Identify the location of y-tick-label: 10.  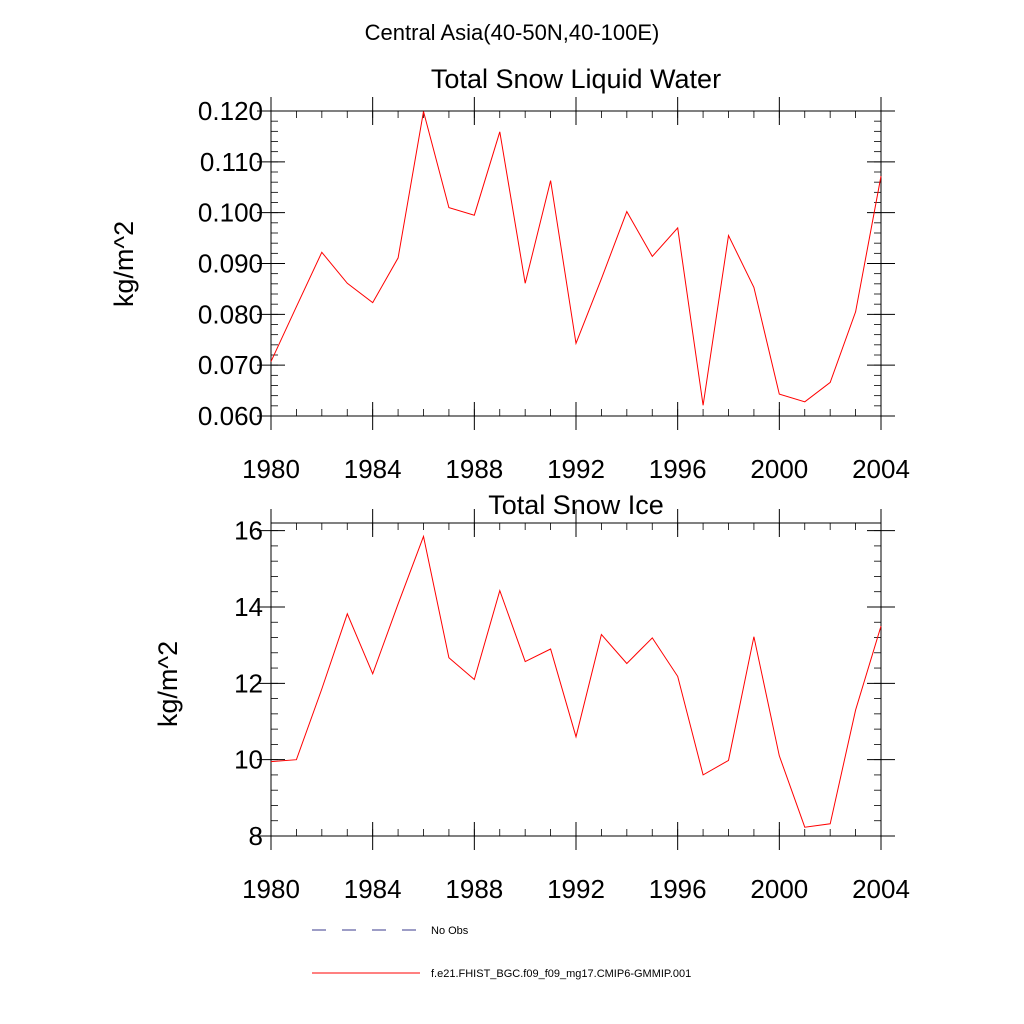
(248, 760).